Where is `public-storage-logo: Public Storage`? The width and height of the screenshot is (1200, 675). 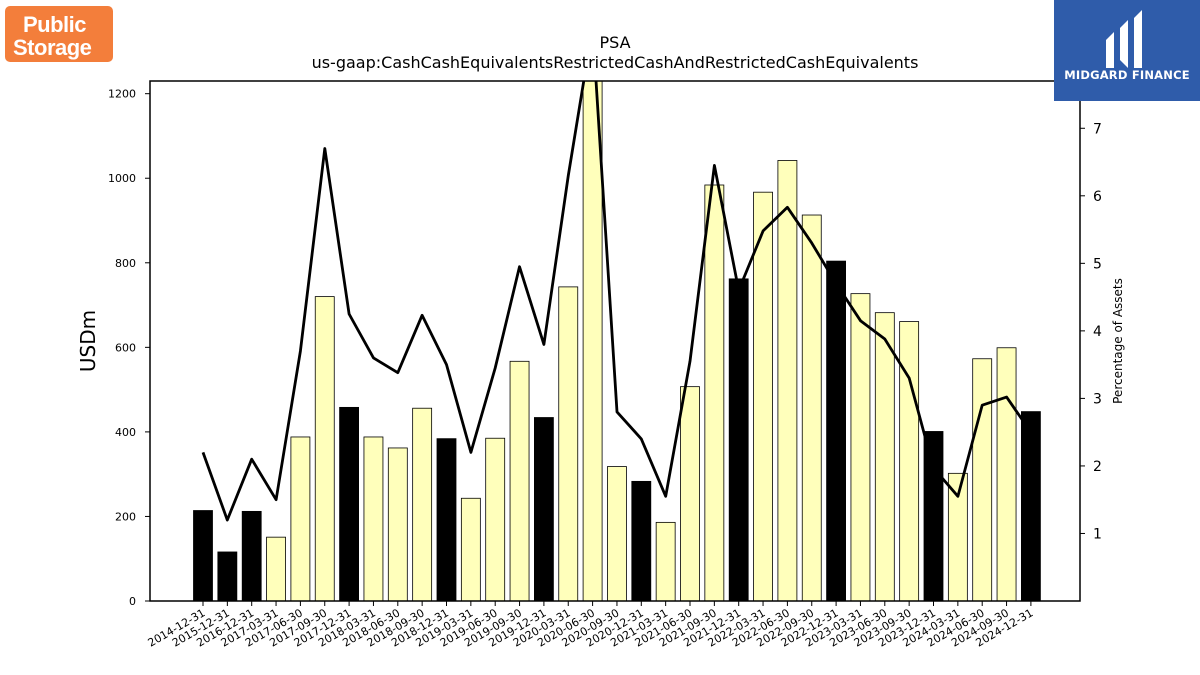
public-storage-logo: Public Storage is located at coordinates (59, 34).